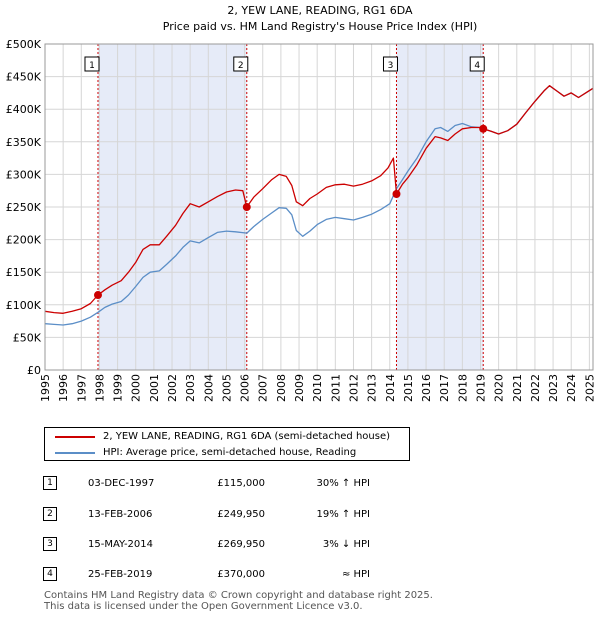  Describe the element at coordinates (50, 483) in the screenshot. I see `sale-number-badge: 1` at that location.